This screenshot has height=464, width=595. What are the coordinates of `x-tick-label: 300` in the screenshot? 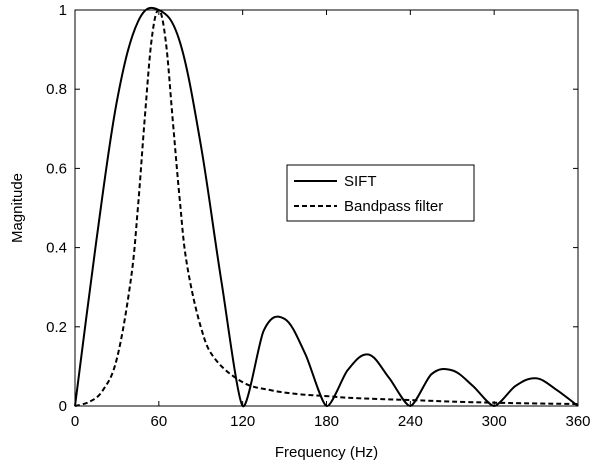 It's located at (494, 421).